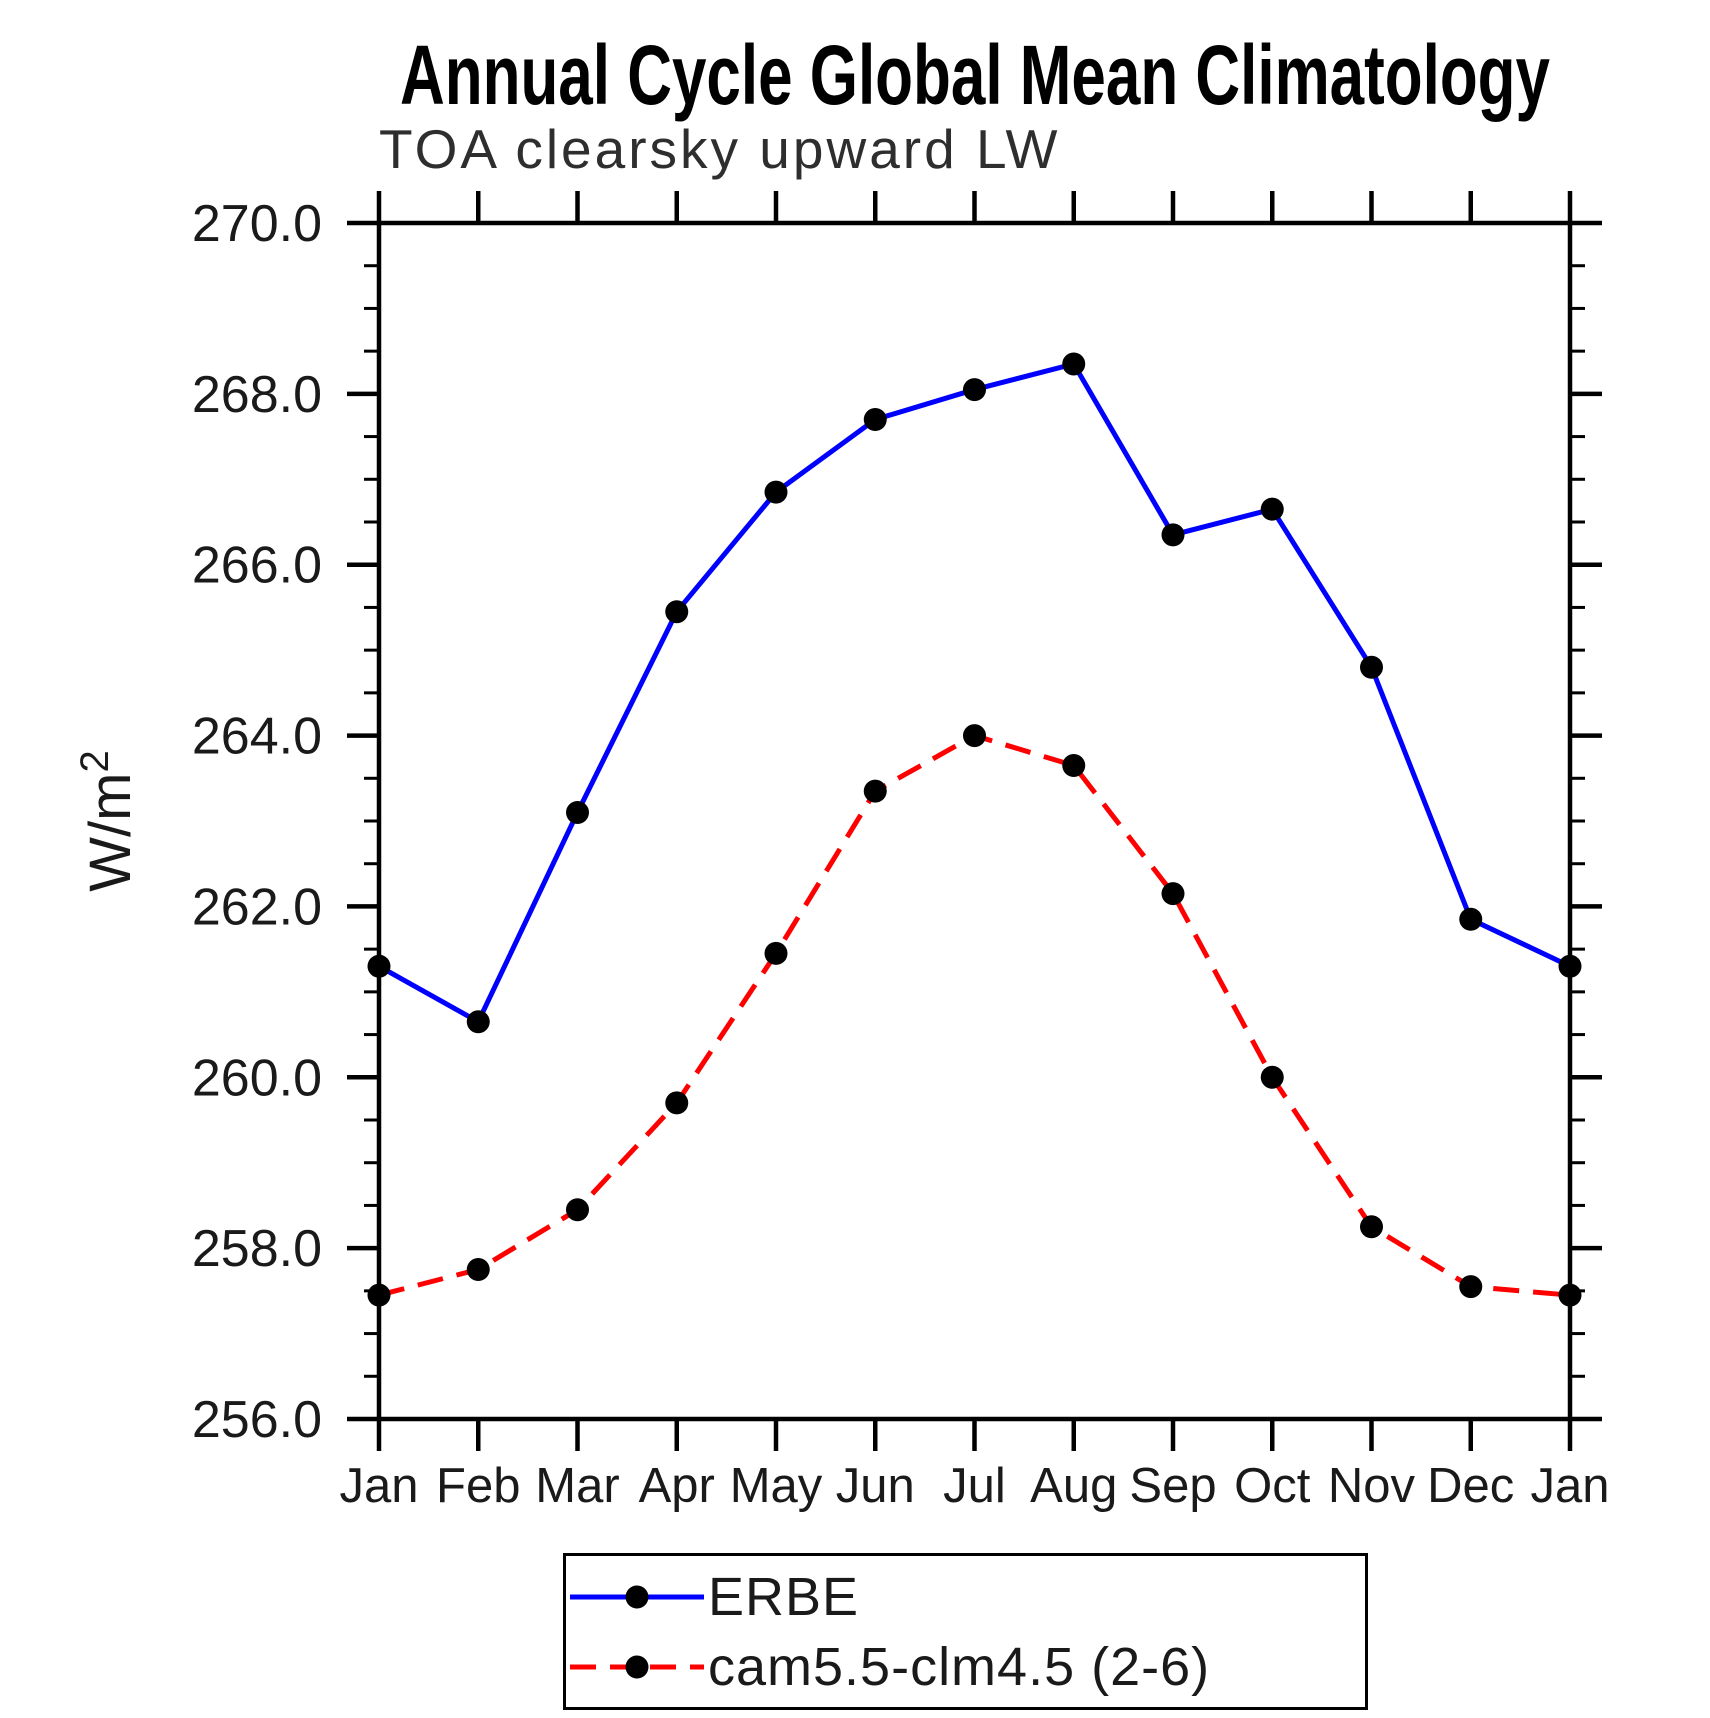 The height and width of the screenshot is (1718, 1710). Describe the element at coordinates (965, 1597) in the screenshot. I see `legend-entry-erbe: ERBE` at that location.